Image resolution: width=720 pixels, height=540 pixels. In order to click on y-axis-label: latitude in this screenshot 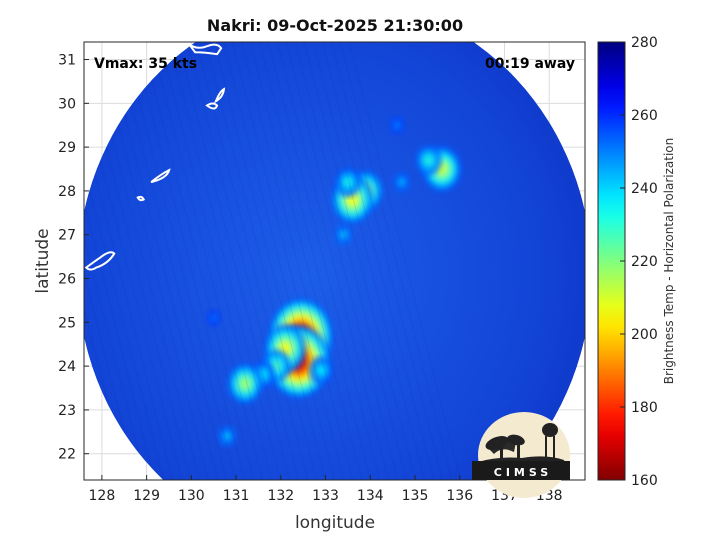, I will do `click(43, 260)`.